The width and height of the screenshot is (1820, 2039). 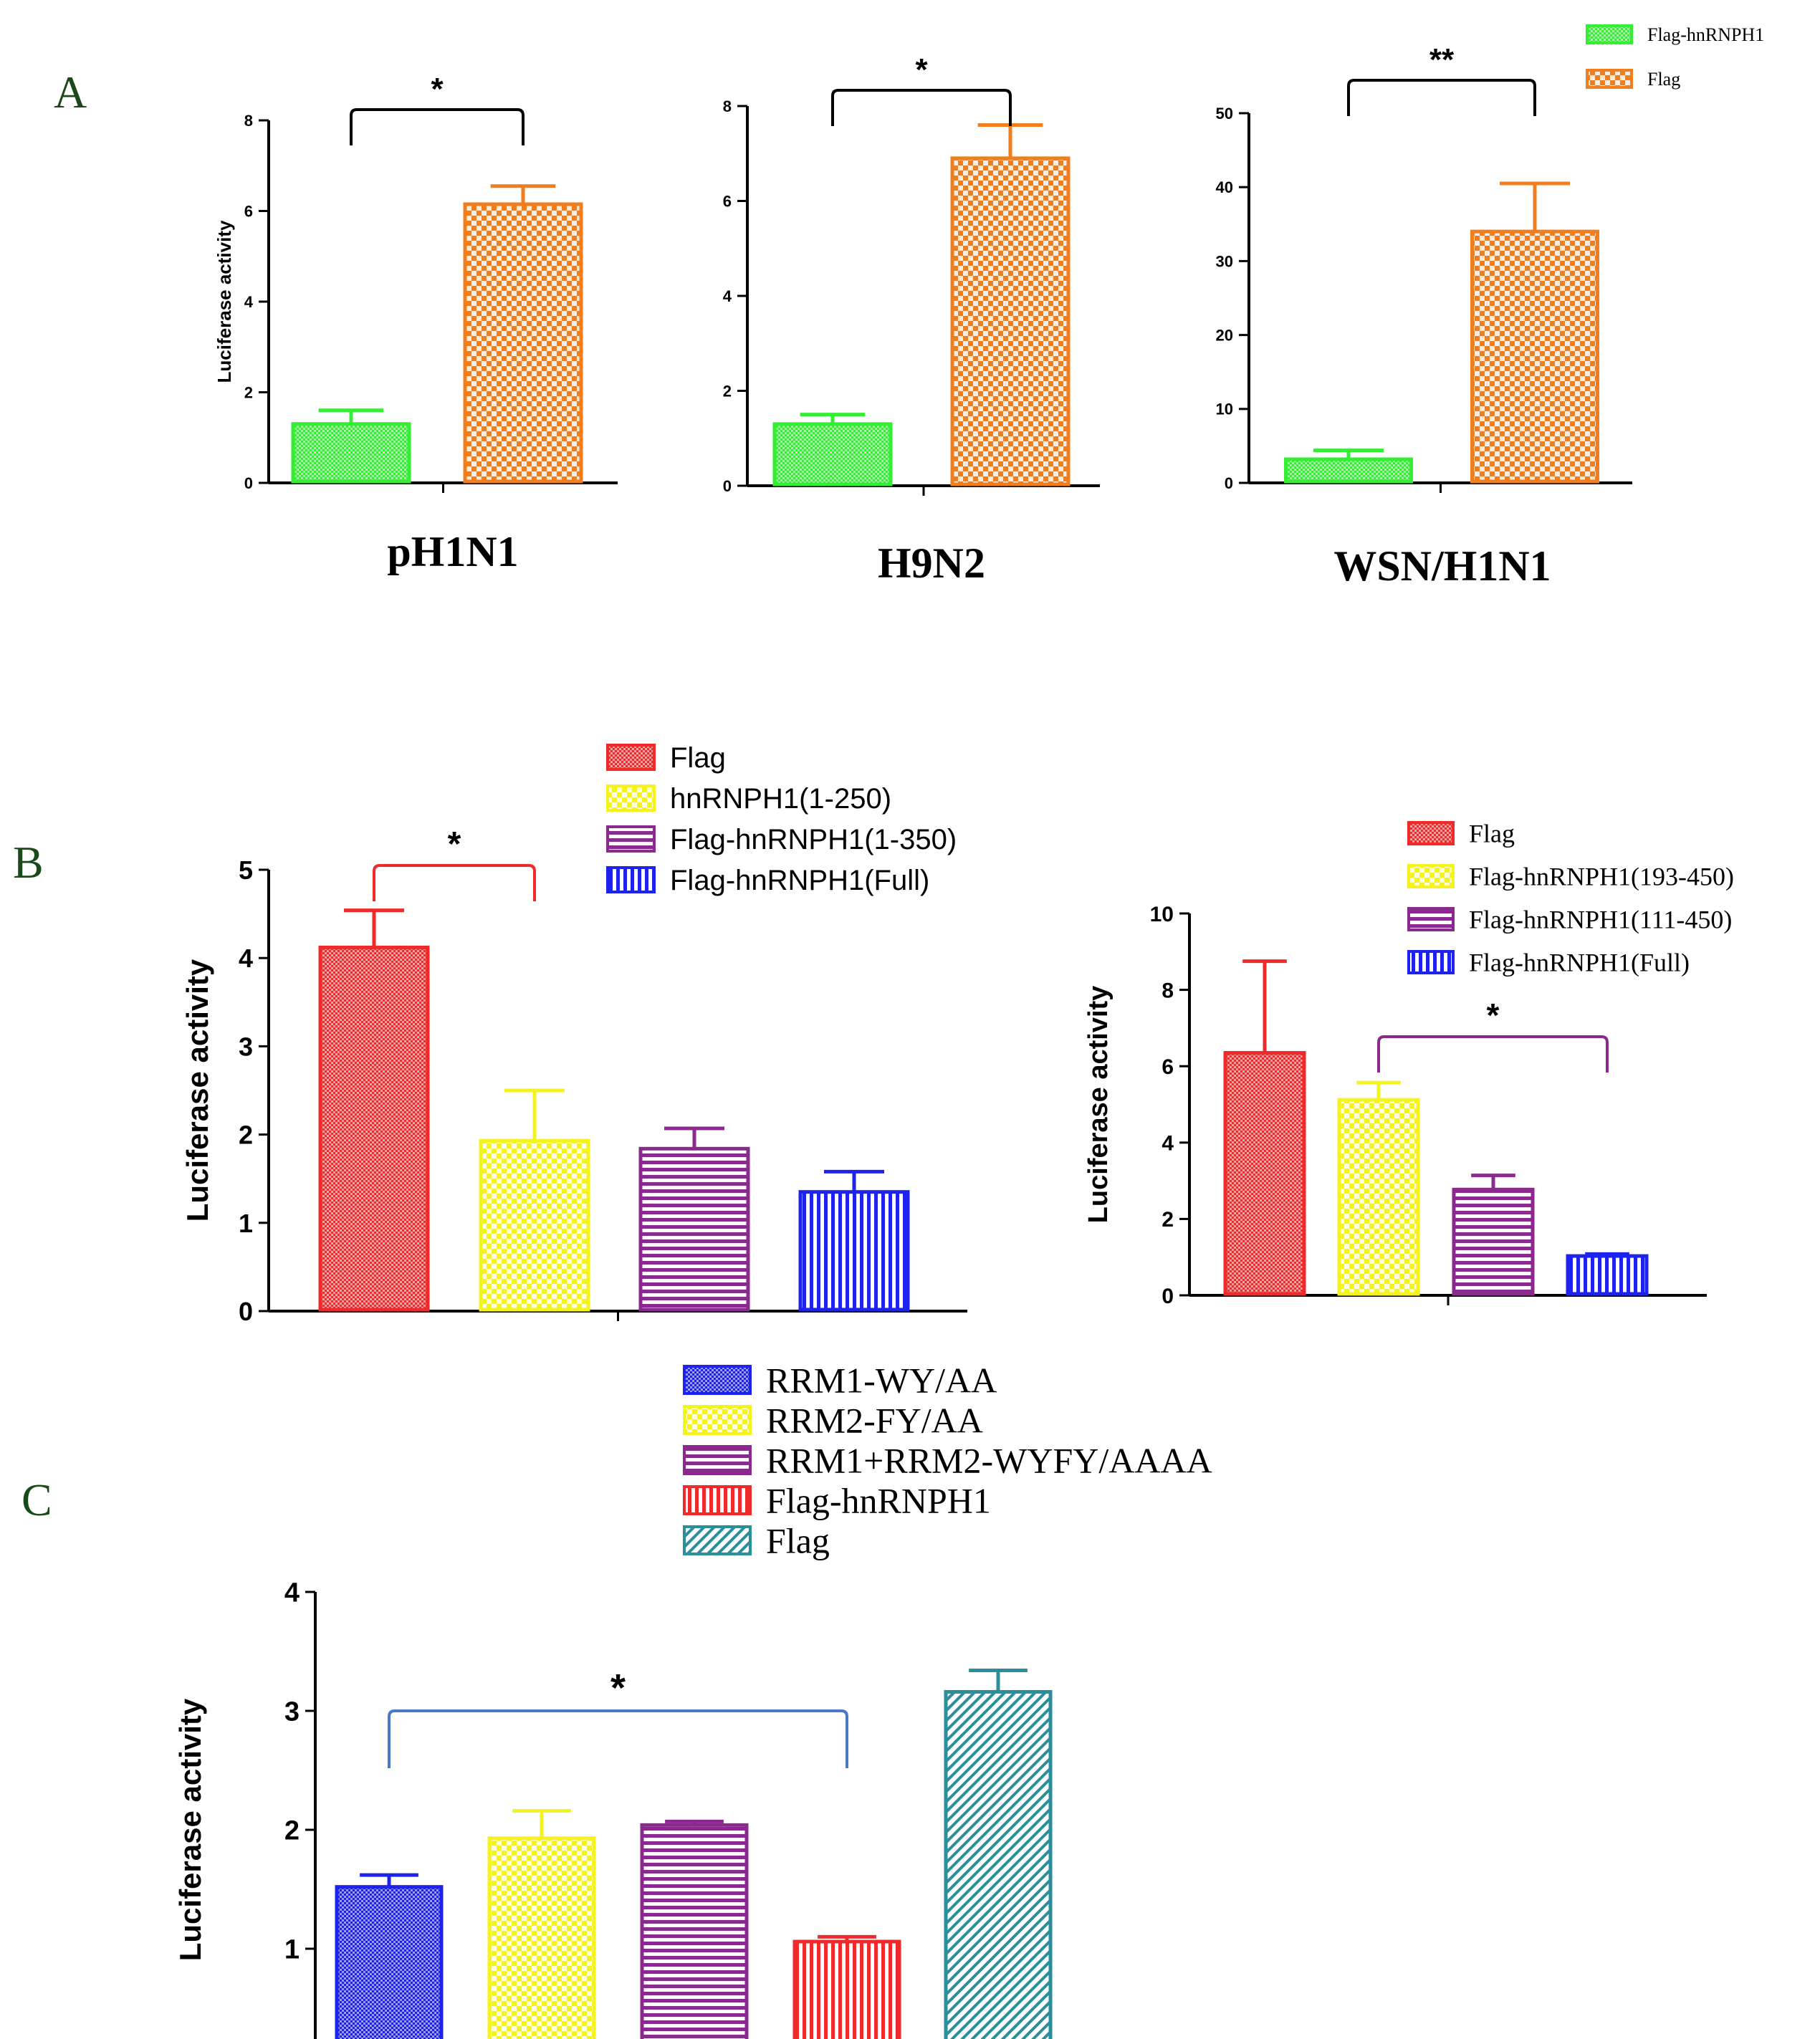 What do you see at coordinates (931, 563) in the screenshot?
I see `x-axis-label: H9N2` at bounding box center [931, 563].